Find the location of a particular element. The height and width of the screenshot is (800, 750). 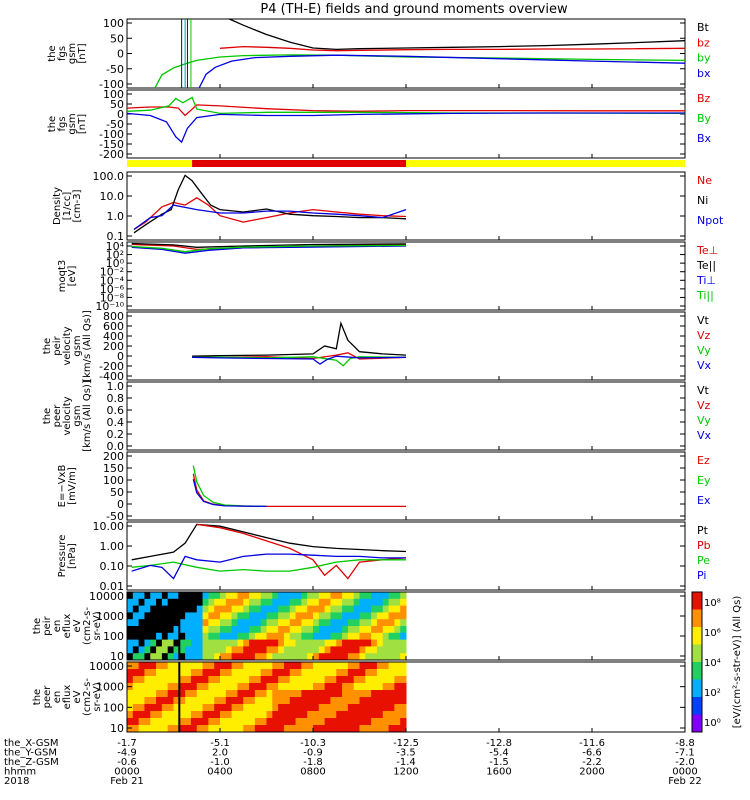

y-tick-label: 10⁻⁶ is located at coordinates (112, 289).